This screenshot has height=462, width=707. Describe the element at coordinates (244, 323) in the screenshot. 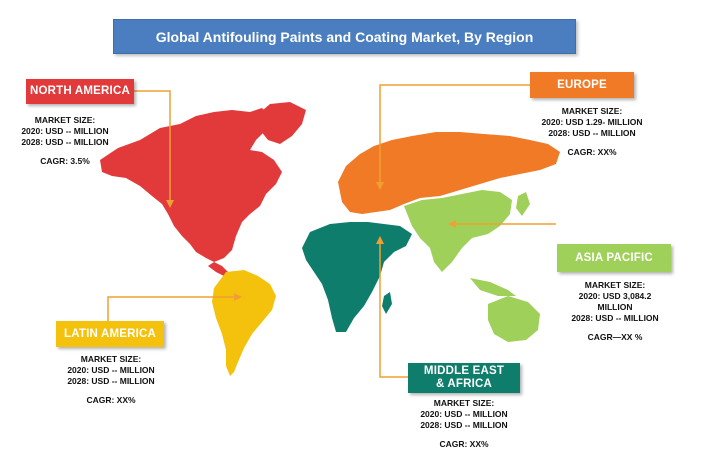

I see `latin-america-shape` at that location.